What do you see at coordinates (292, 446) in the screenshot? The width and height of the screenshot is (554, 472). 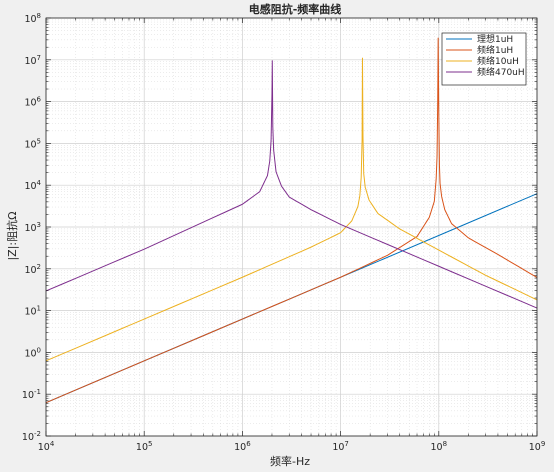 I see `x-tick-labels: 10⁴ 10⁵ 10⁶ 10⁷ 10⁸ 10⁹` at bounding box center [292, 446].